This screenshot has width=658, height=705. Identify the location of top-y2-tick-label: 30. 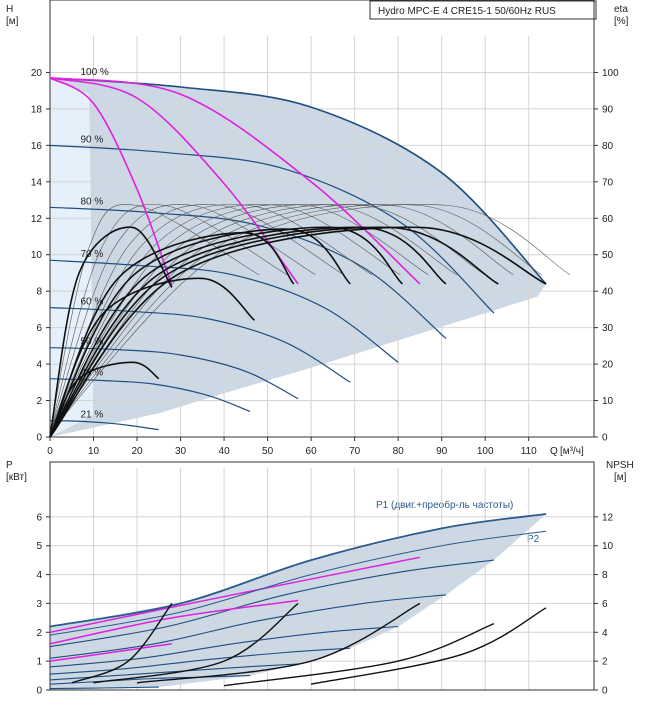
(608, 328).